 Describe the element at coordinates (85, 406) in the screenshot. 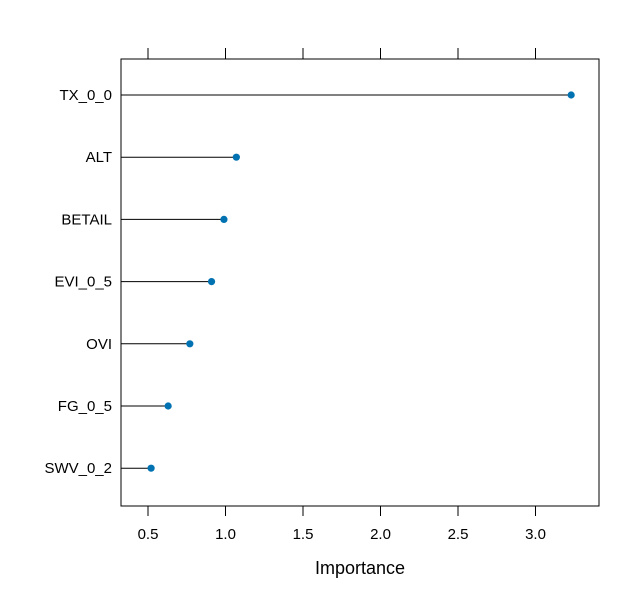

I see `y-category-label: FG_0_5` at that location.